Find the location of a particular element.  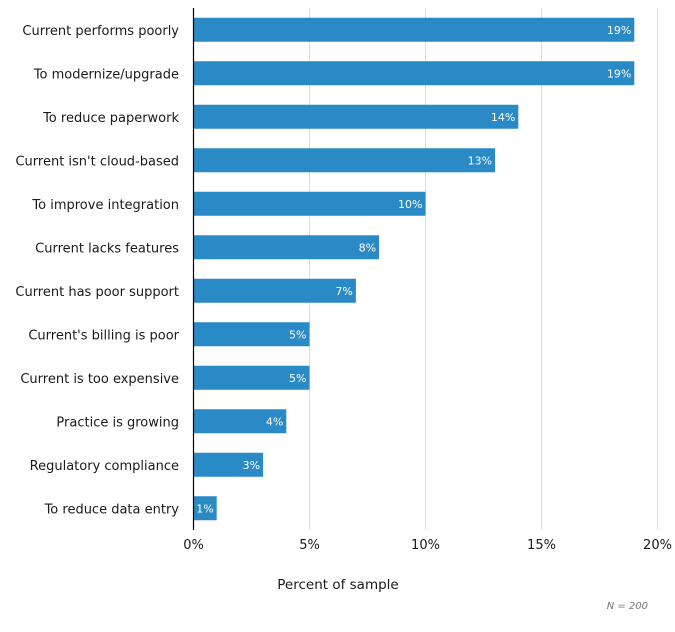

data-label: 1% is located at coordinates (204, 508).